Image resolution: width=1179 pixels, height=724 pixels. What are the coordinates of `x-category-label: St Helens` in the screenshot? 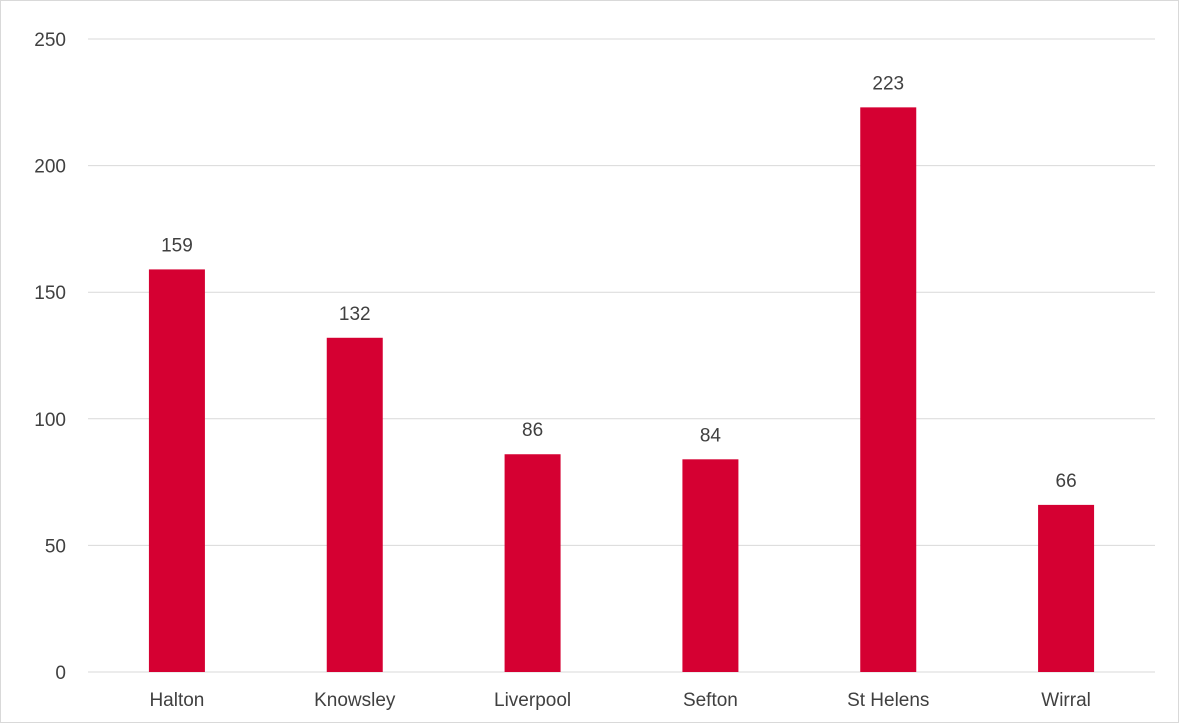 It's located at (888, 700).